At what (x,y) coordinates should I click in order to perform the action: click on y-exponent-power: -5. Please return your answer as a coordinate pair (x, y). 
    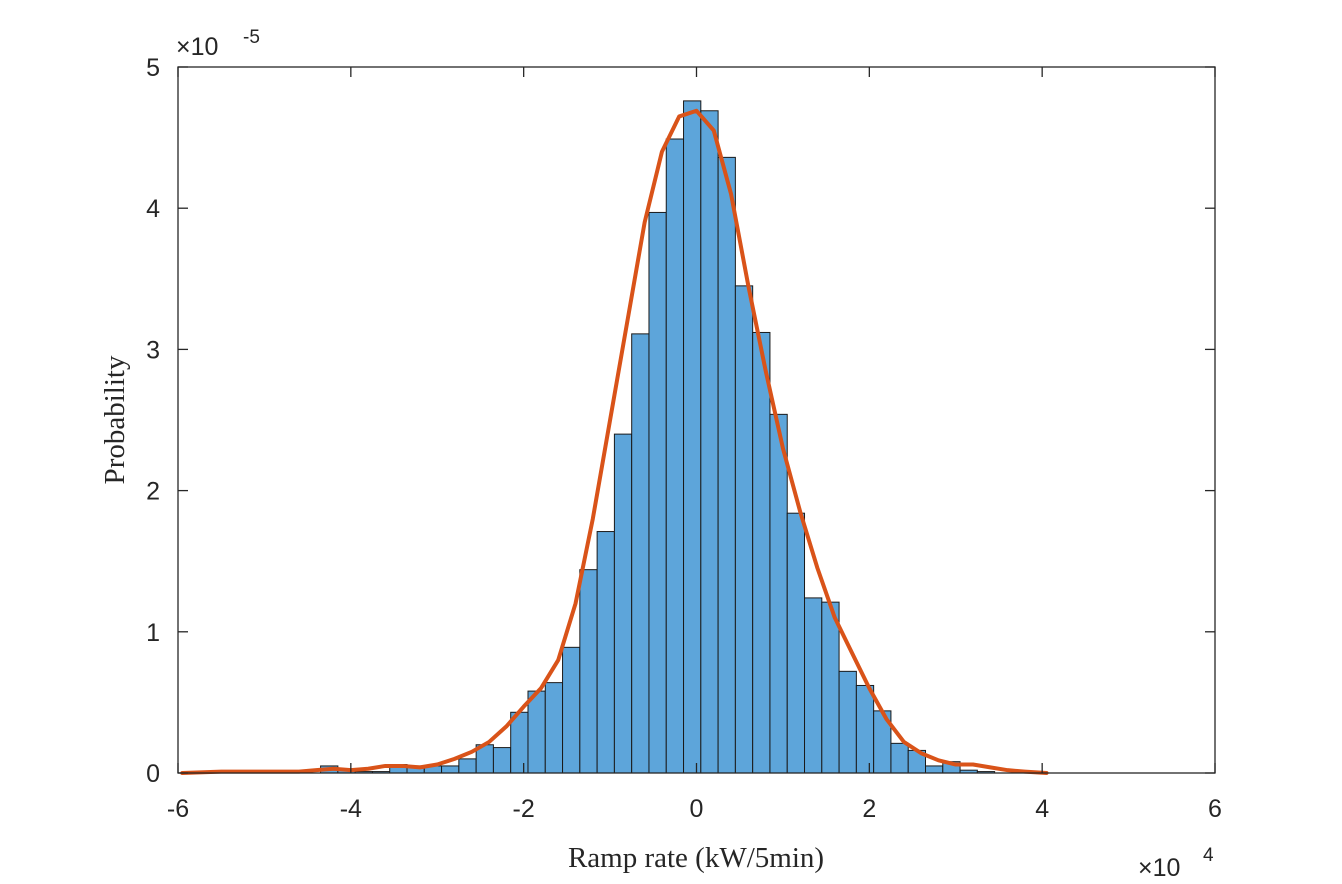
    Looking at the image, I should click on (251, 37).